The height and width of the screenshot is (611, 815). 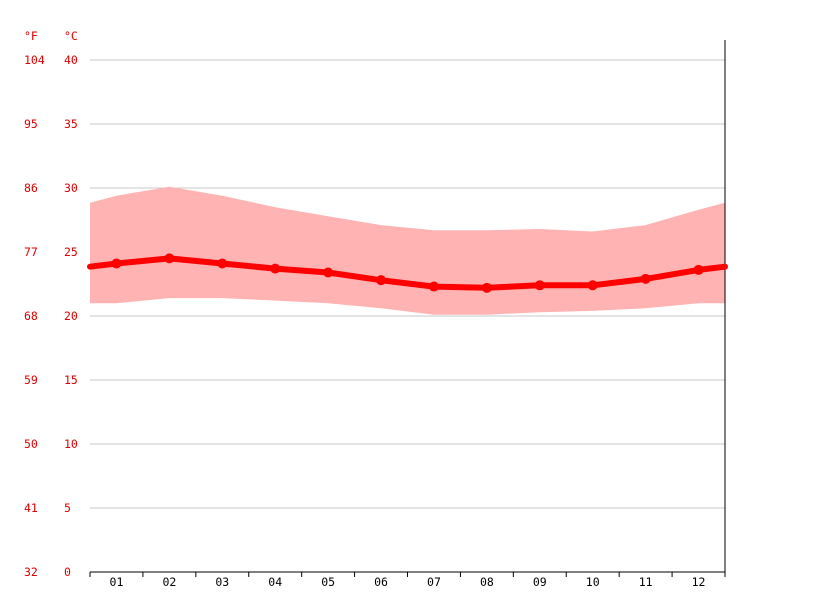 What do you see at coordinates (381, 582) in the screenshot?
I see `x-tick-label: 06` at bounding box center [381, 582].